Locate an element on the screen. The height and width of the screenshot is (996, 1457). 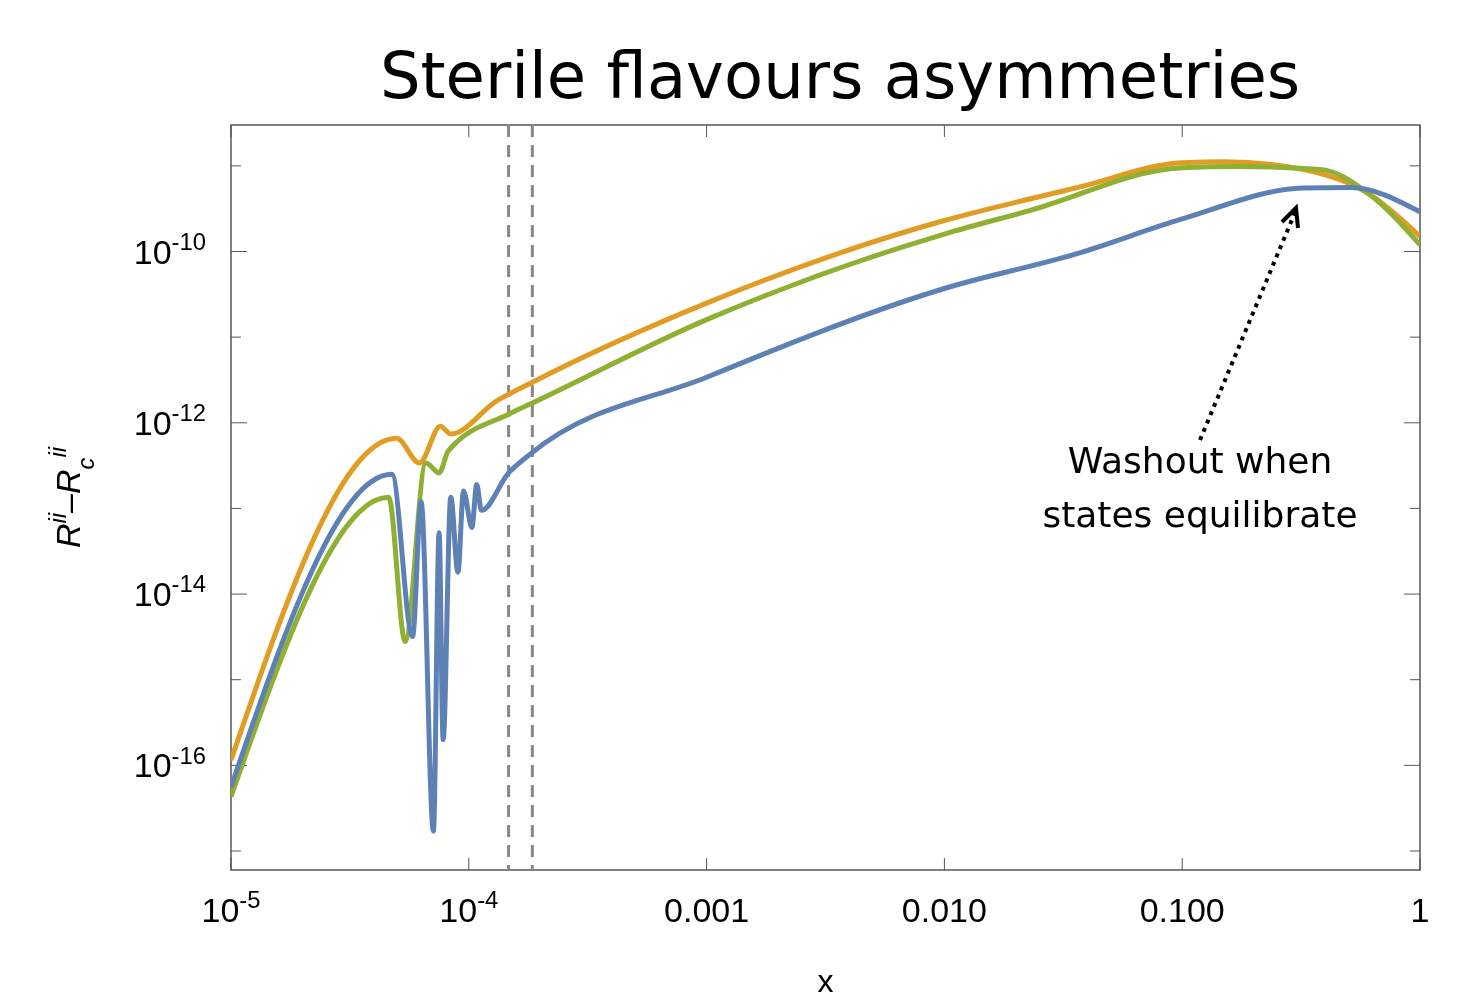
x-tick-label: 10$^{-5}$ is located at coordinates (231, 907).